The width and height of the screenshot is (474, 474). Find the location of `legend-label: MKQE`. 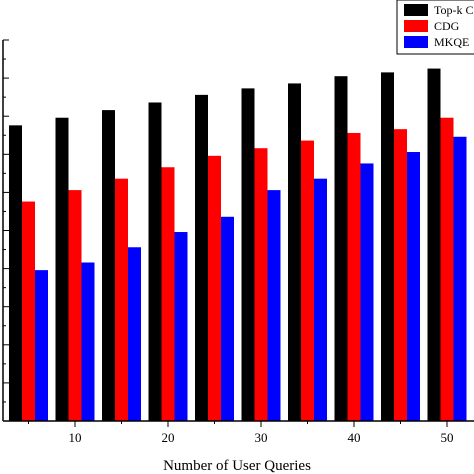

legend-label: MKQE is located at coordinates (451, 42).